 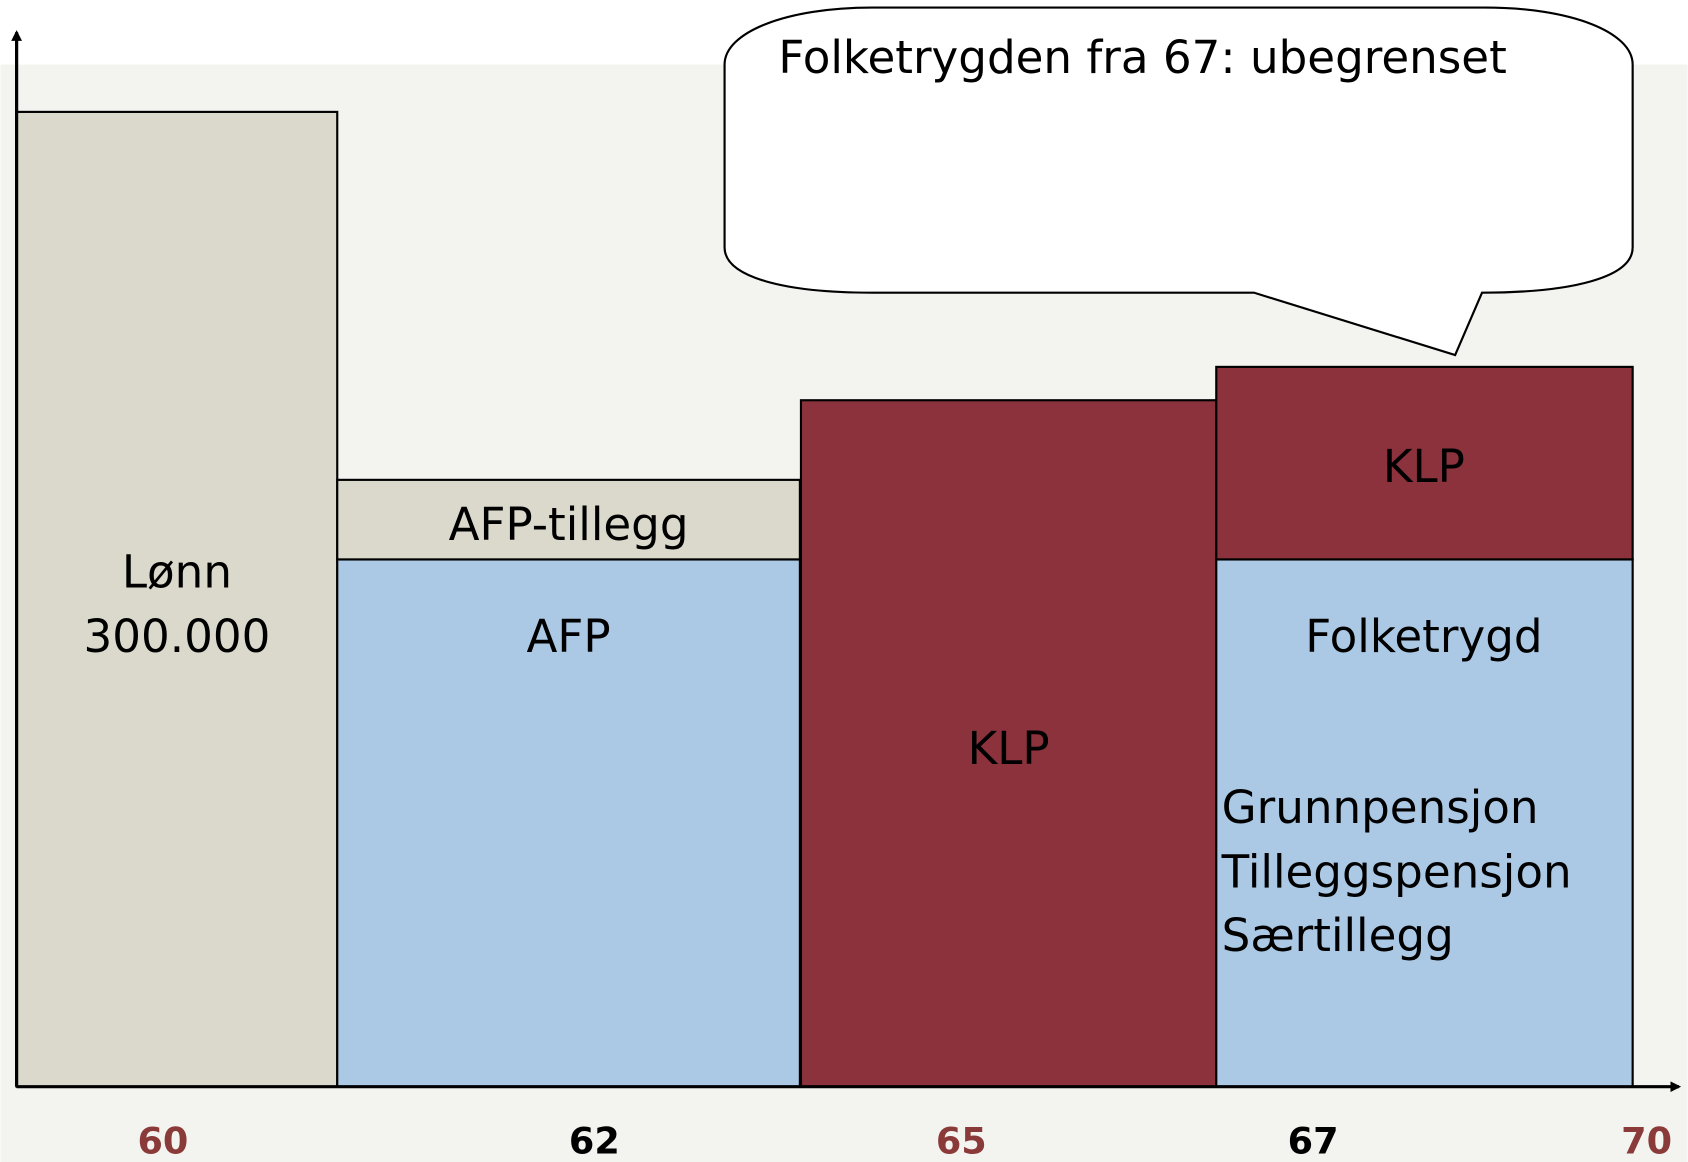 I want to click on block-label: Lønn, so click(x=177, y=571).